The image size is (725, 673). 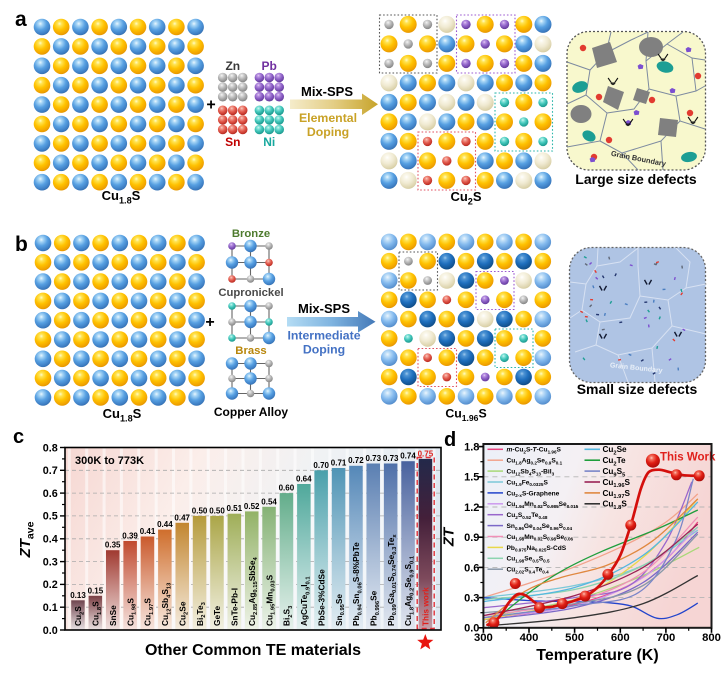 What do you see at coordinates (392, 580) in the screenshot?
I see `svg-text: Pb0.99​Ga0.01​S0.74​Se0.3​Tex​` at bounding box center [392, 580].